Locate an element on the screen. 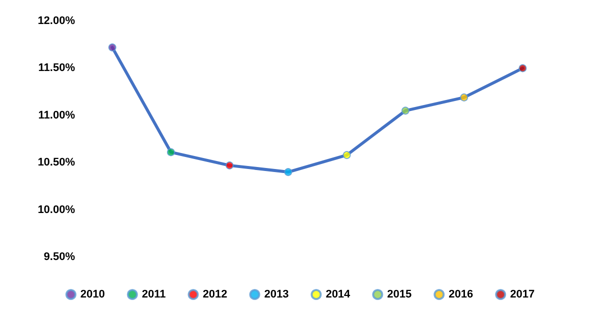  legend-label: 2014 is located at coordinates (339, 294).